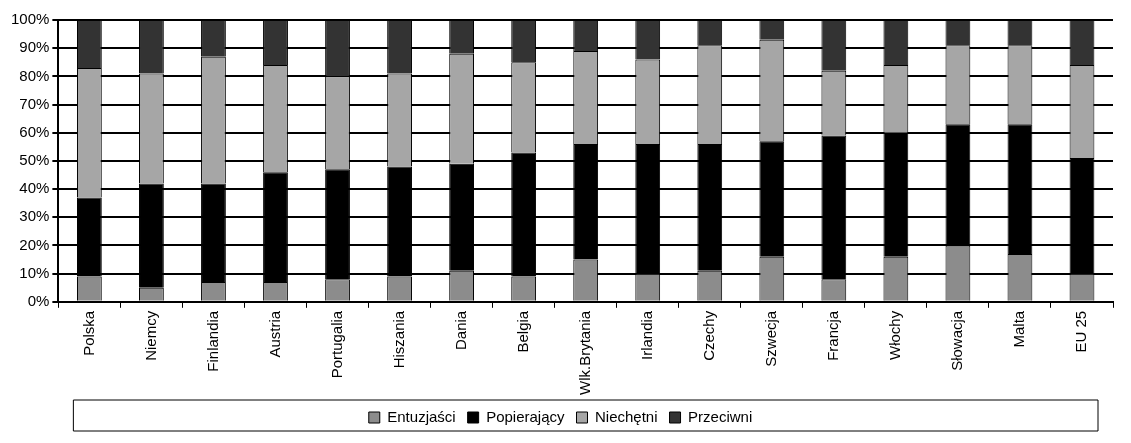 This screenshot has height=443, width=1131. I want to click on x-tick-label: Malta, so click(1019, 329).